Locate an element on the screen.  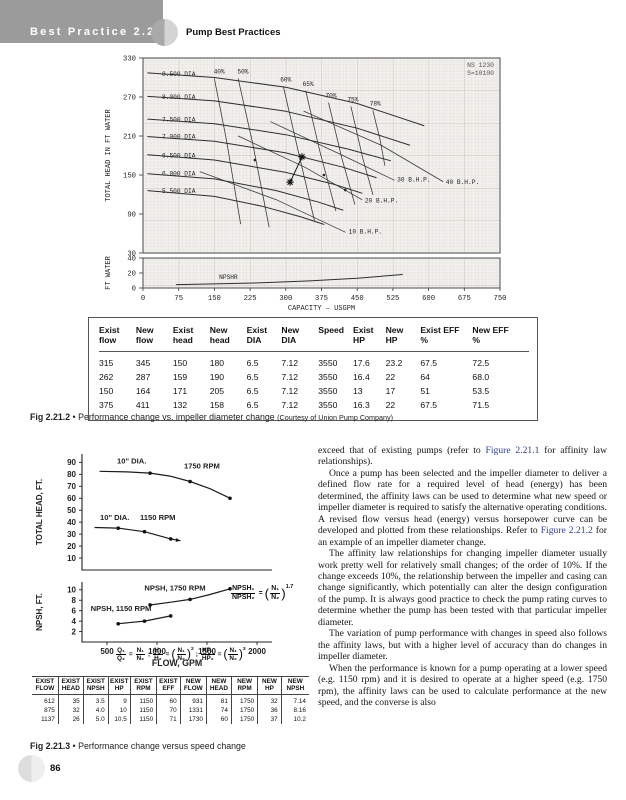
figure-link: Figure 2.21.2 is located at coordinates (566, 531).